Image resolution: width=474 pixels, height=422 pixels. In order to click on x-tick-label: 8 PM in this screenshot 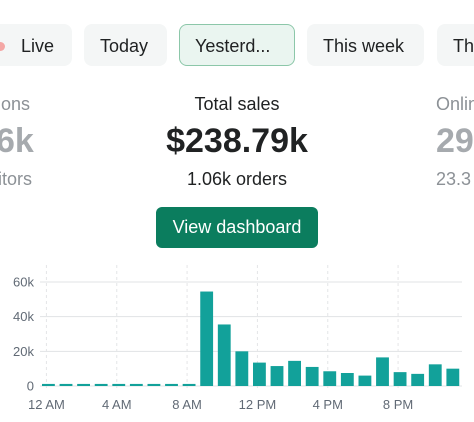, I will do `click(398, 404)`.